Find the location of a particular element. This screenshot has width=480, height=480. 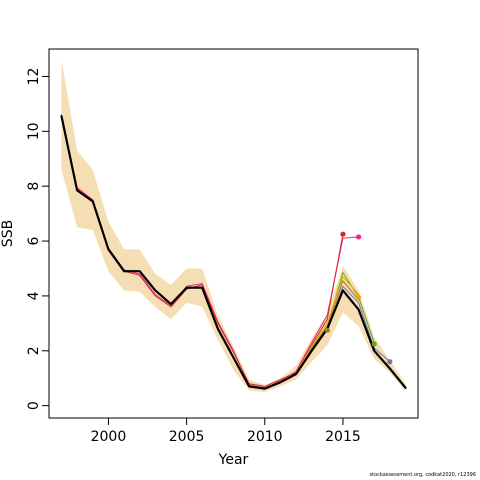

x-axis-label: Year is located at coordinates (233, 460).